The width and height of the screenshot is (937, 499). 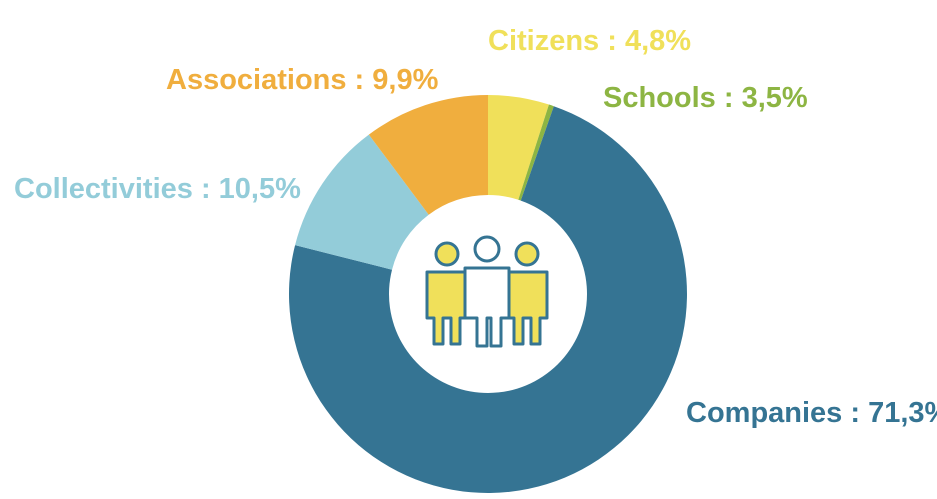 What do you see at coordinates (302, 80) in the screenshot?
I see `label-associations: Associations : 9,9%` at bounding box center [302, 80].